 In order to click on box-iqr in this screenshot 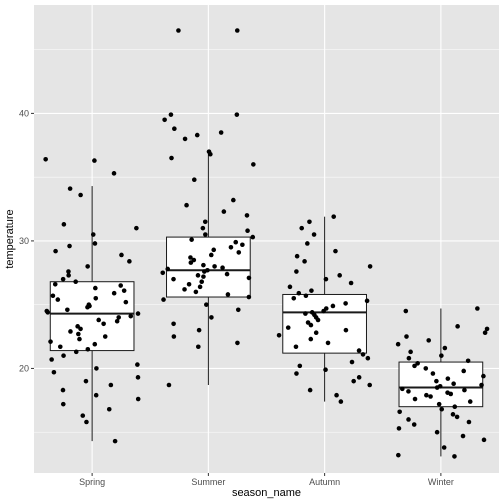, I will do `click(324, 323)`.